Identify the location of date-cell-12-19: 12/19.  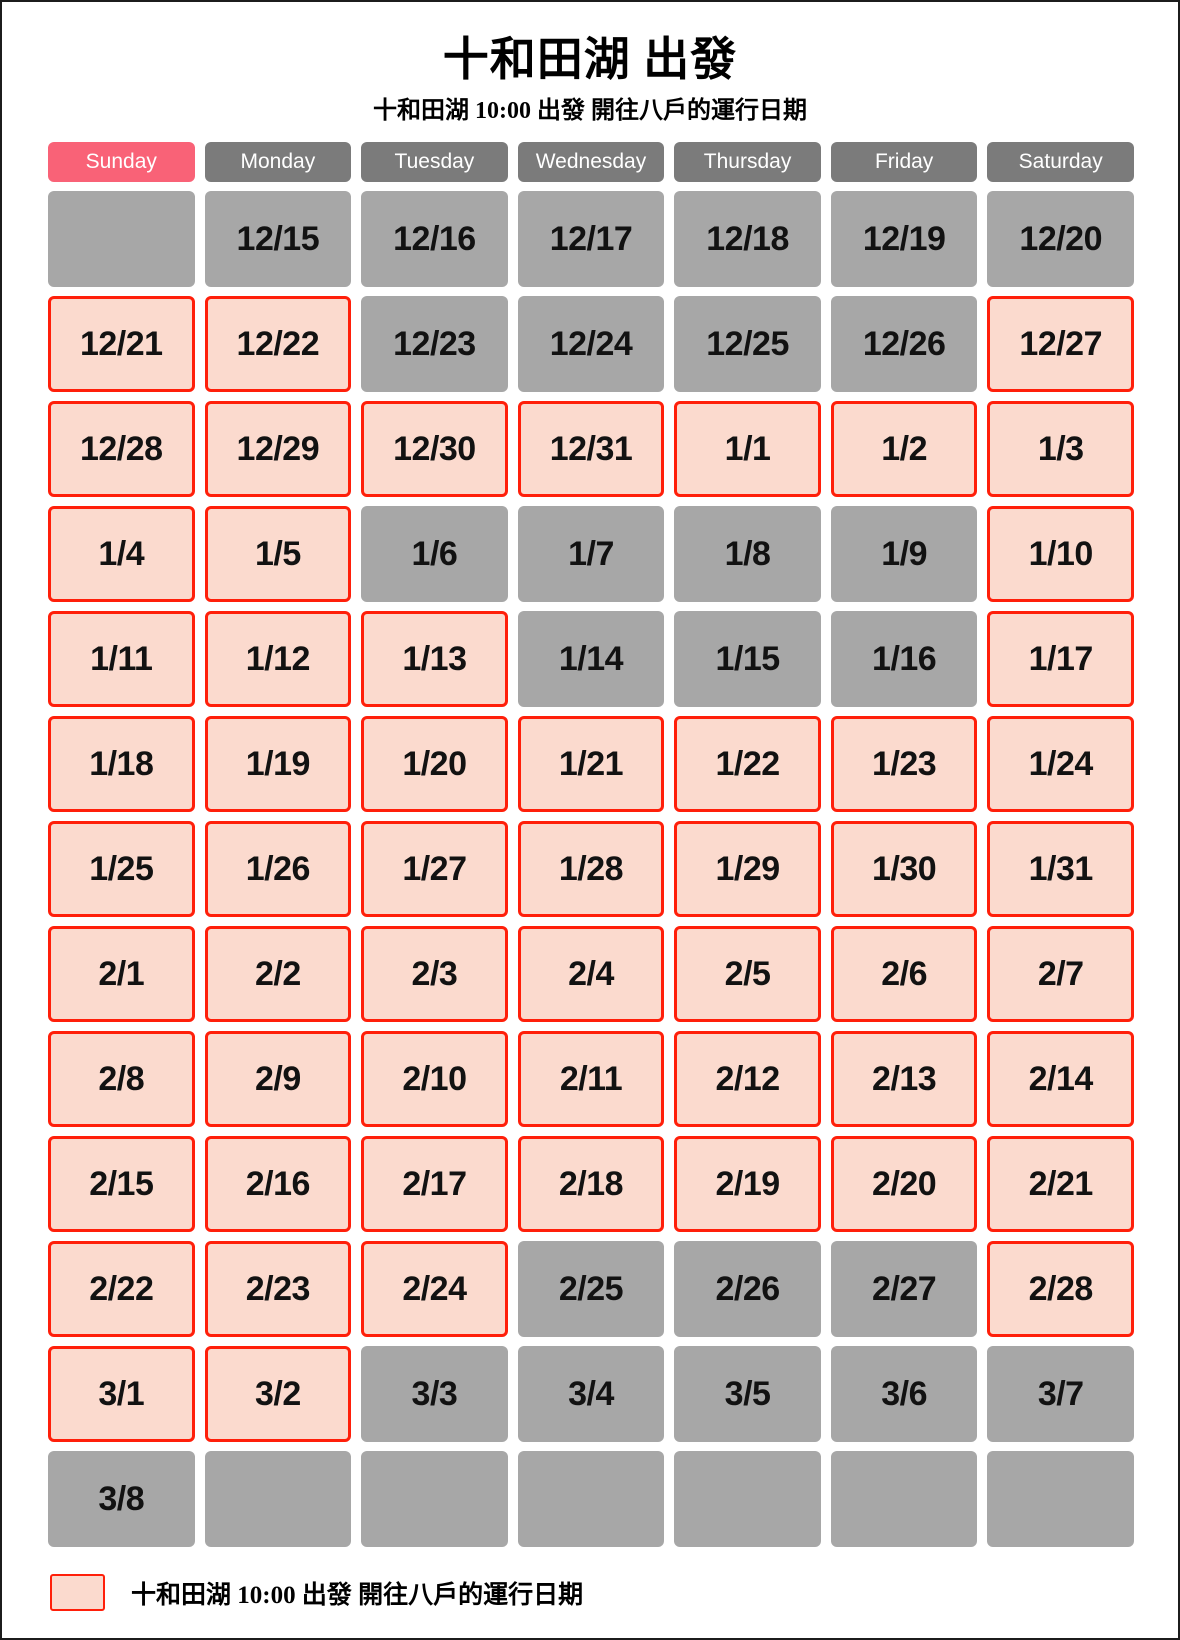
(904, 239).